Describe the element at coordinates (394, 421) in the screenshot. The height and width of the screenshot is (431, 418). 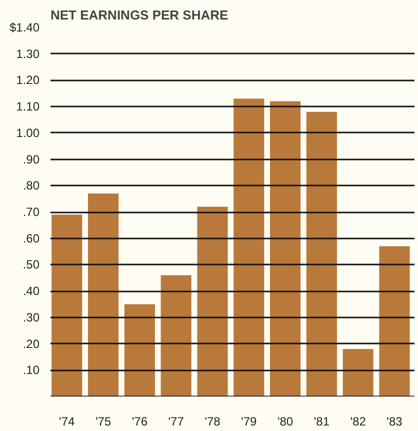
I see `x-tick-label: '83` at that location.